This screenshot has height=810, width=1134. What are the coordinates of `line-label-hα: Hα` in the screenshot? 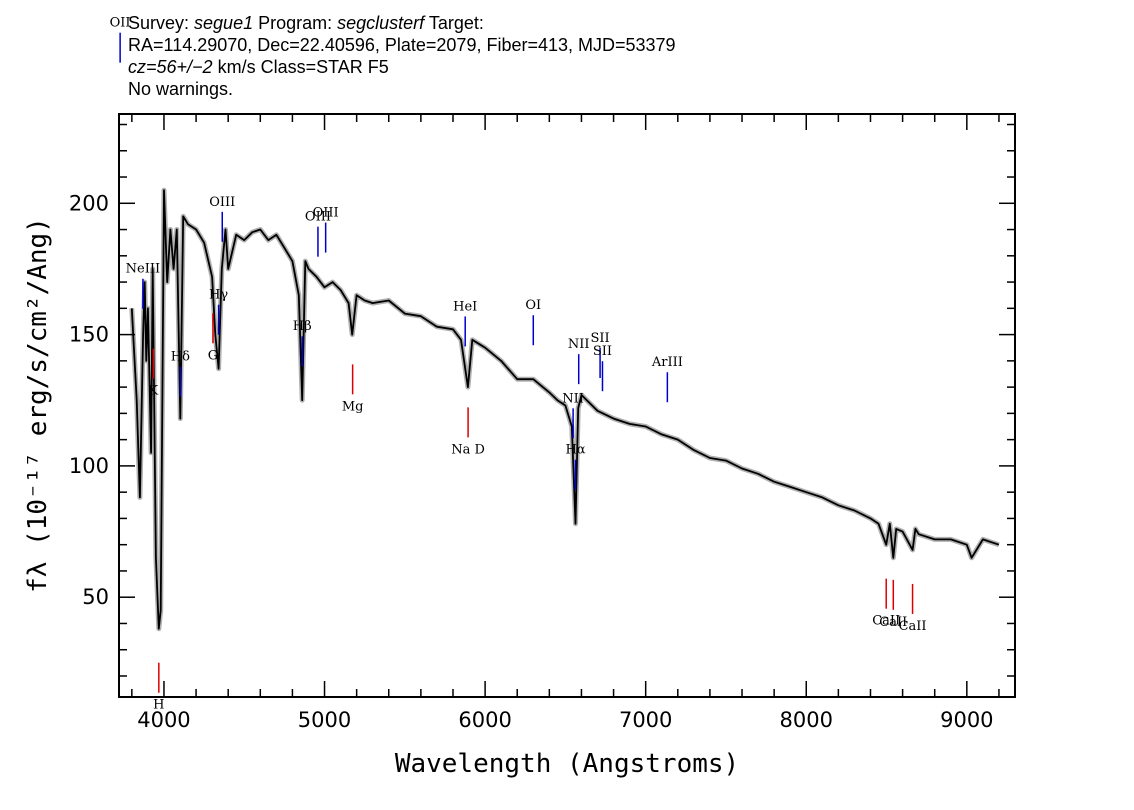 It's located at (575, 450).